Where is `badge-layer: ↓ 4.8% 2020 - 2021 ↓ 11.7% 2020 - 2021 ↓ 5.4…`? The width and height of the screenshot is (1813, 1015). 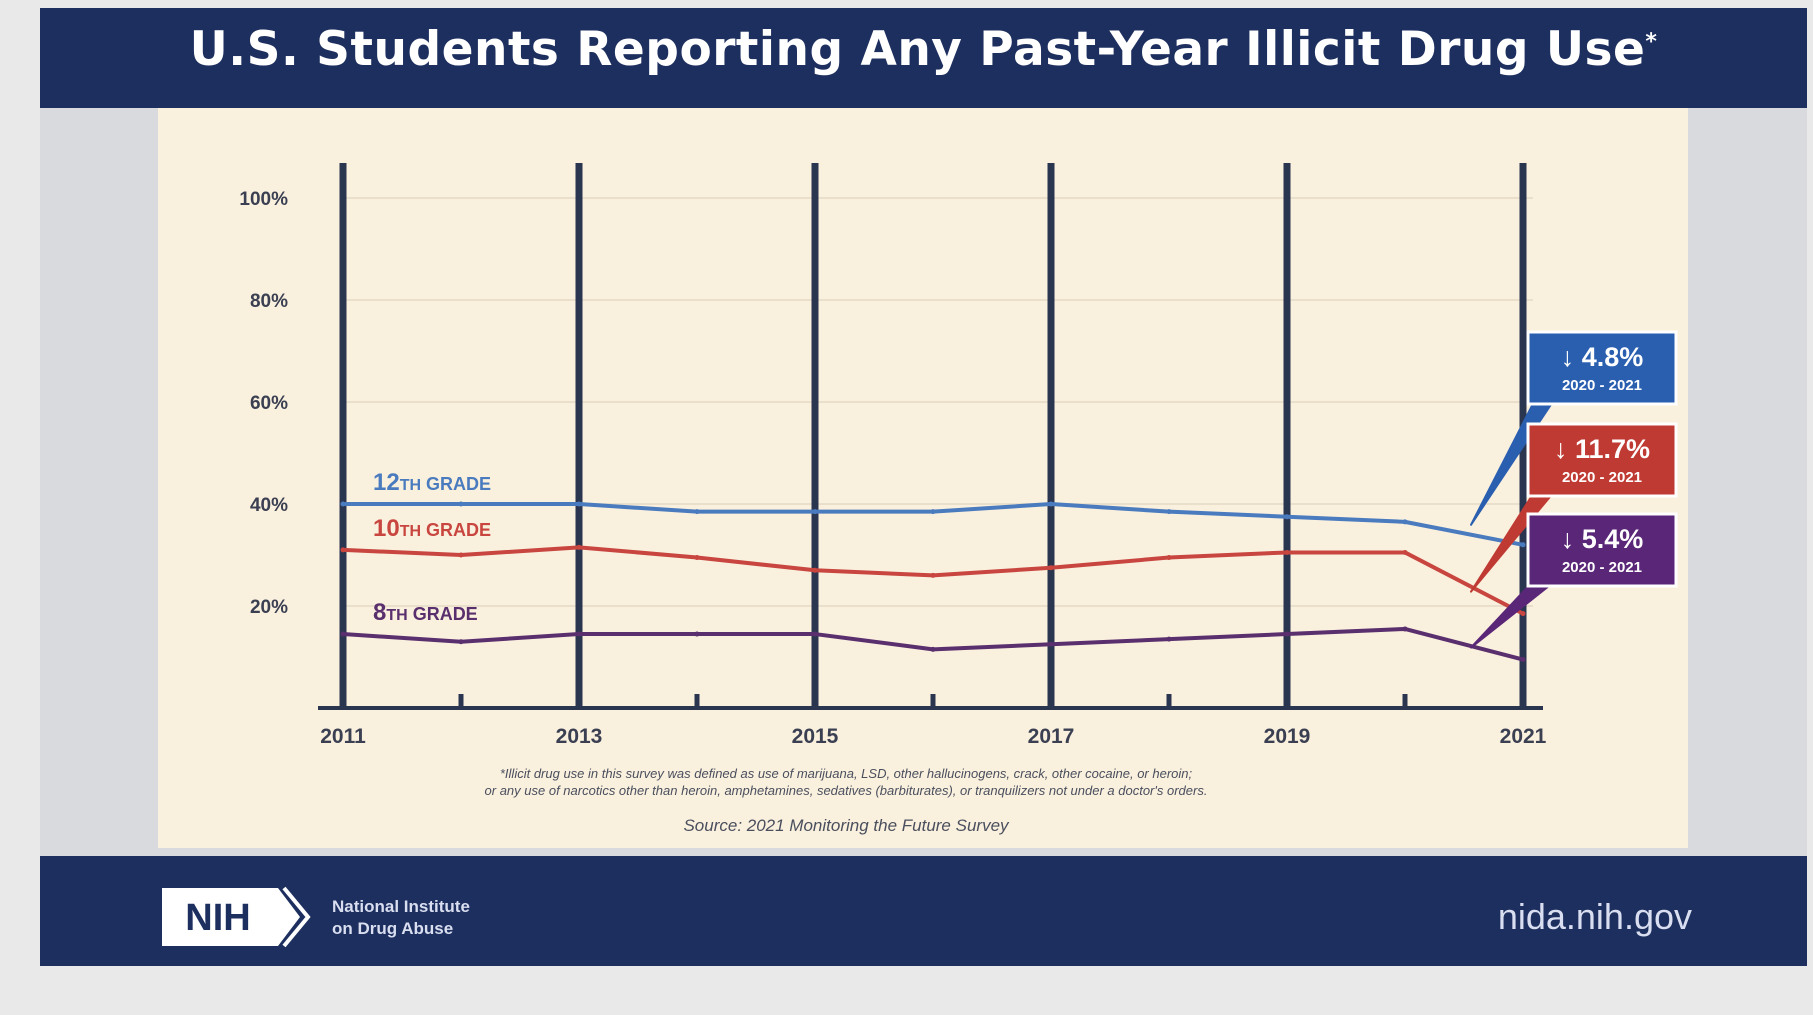 badge-layer: ↓ 4.8% 2020 - 2021 ↓ 11.7% 2020 - 2021 ↓ 5.4… is located at coordinates (1574, 489).